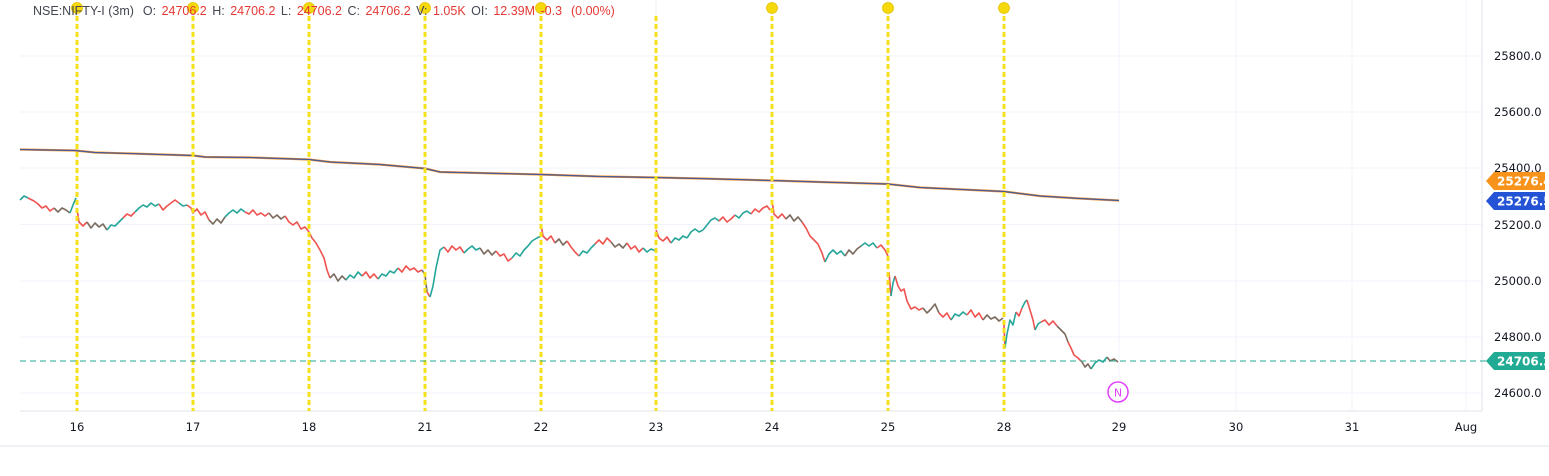 This screenshot has height=476, width=1549. I want to click on time-tick: 28, so click(1004, 427).